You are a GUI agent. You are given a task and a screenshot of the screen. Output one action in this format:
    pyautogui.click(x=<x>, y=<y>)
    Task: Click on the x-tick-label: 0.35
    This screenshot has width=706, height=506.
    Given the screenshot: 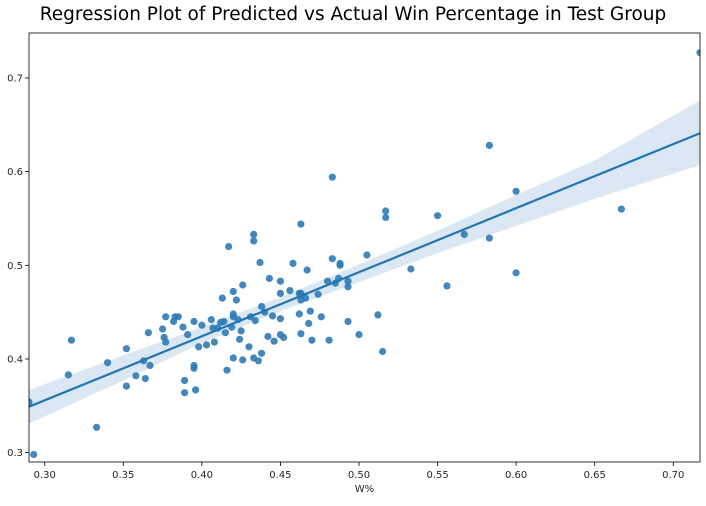 What is the action you would take?
    pyautogui.click(x=123, y=475)
    